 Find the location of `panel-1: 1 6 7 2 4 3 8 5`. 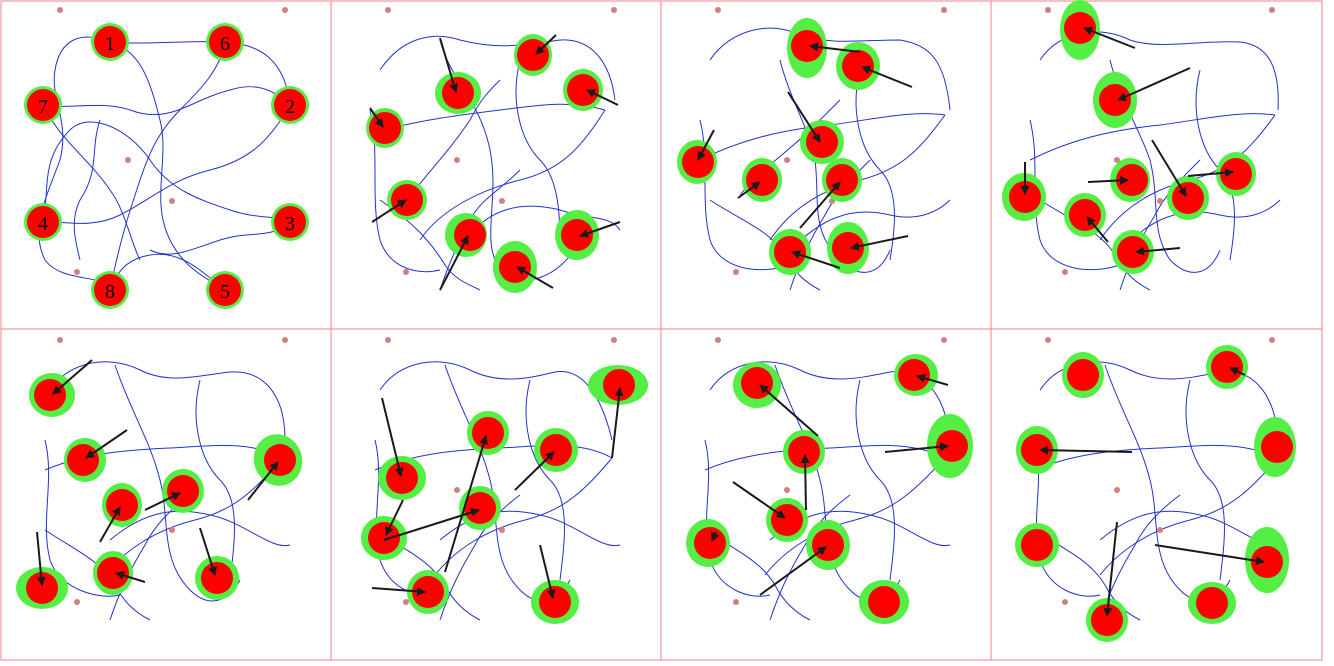

panel-1: 1 6 7 2 4 3 8 5 is located at coordinates (166, 165).